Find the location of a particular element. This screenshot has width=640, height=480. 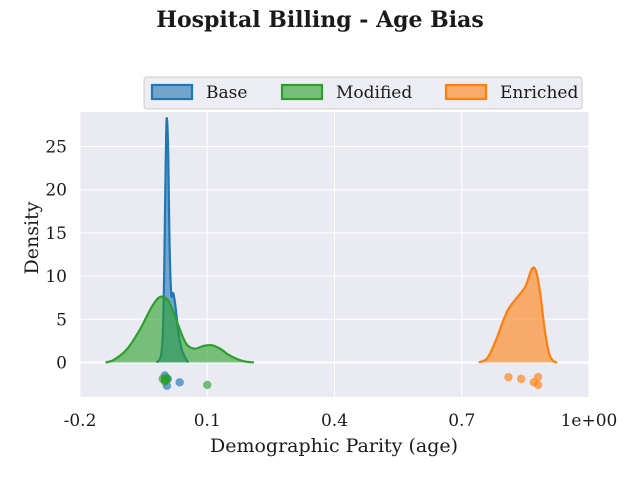

chart-title: Hospital Billing - Age Bias is located at coordinates (320, 20).